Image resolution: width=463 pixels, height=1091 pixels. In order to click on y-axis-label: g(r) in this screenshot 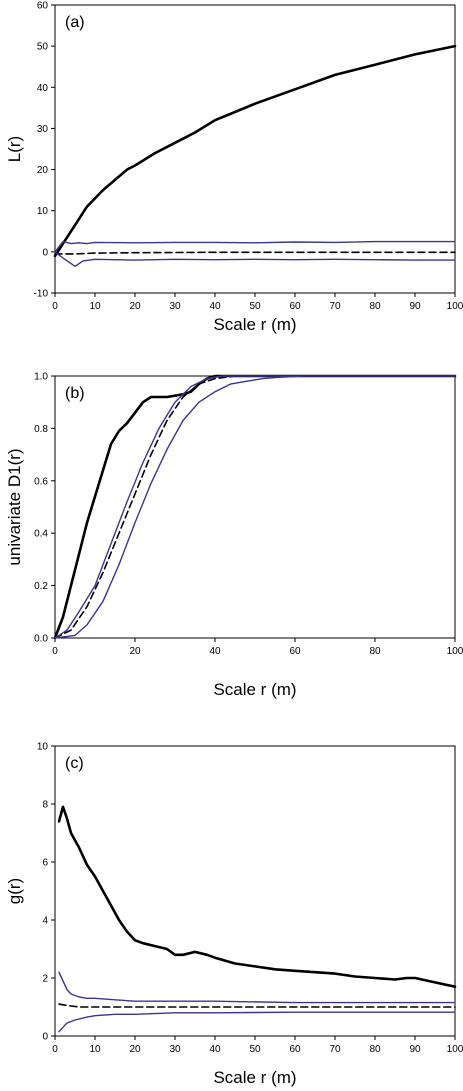, I will do `click(14, 891)`.